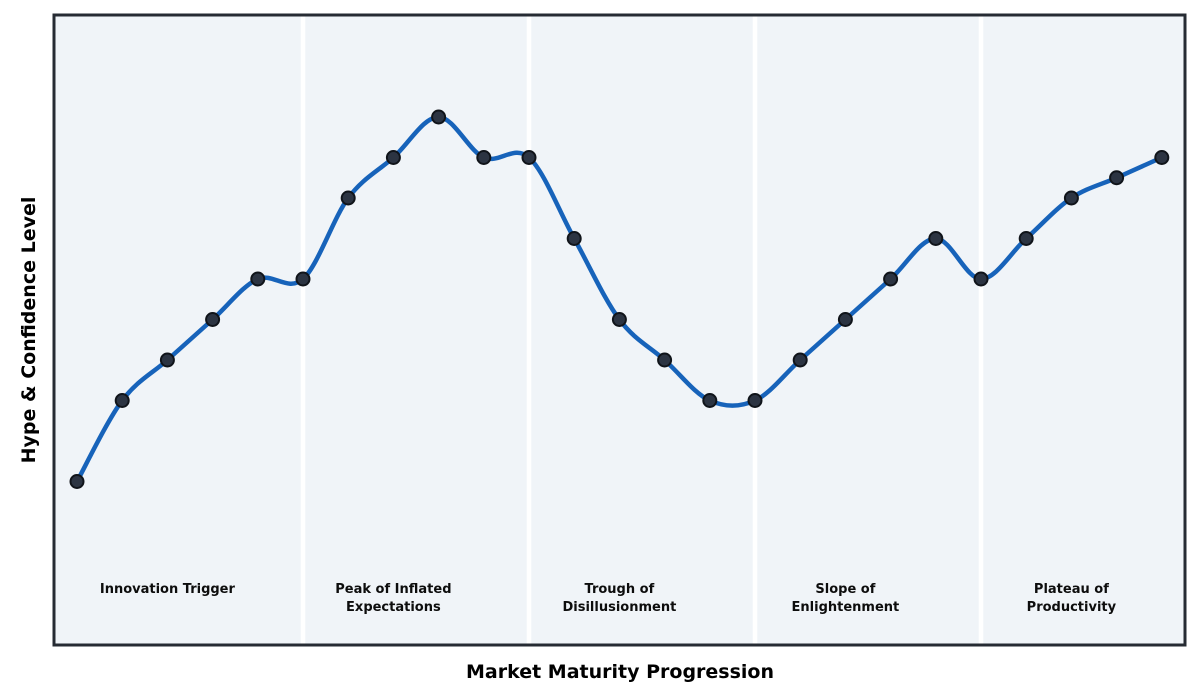  What do you see at coordinates (620, 672) in the screenshot?
I see `x-axis-label: Market Maturity Progression` at bounding box center [620, 672].